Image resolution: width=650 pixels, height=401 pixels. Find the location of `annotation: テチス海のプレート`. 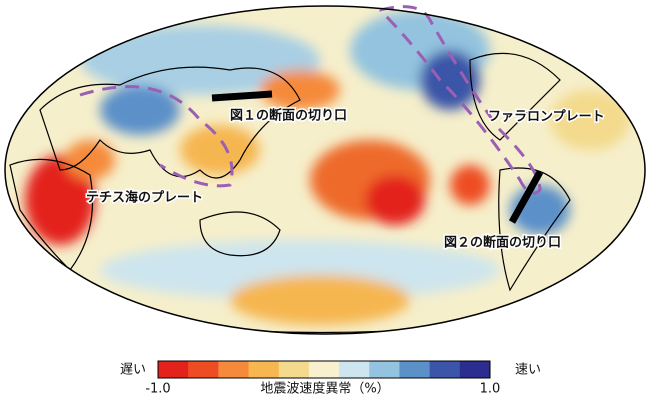

annotation: テチス海のプレート is located at coordinates (144, 198).